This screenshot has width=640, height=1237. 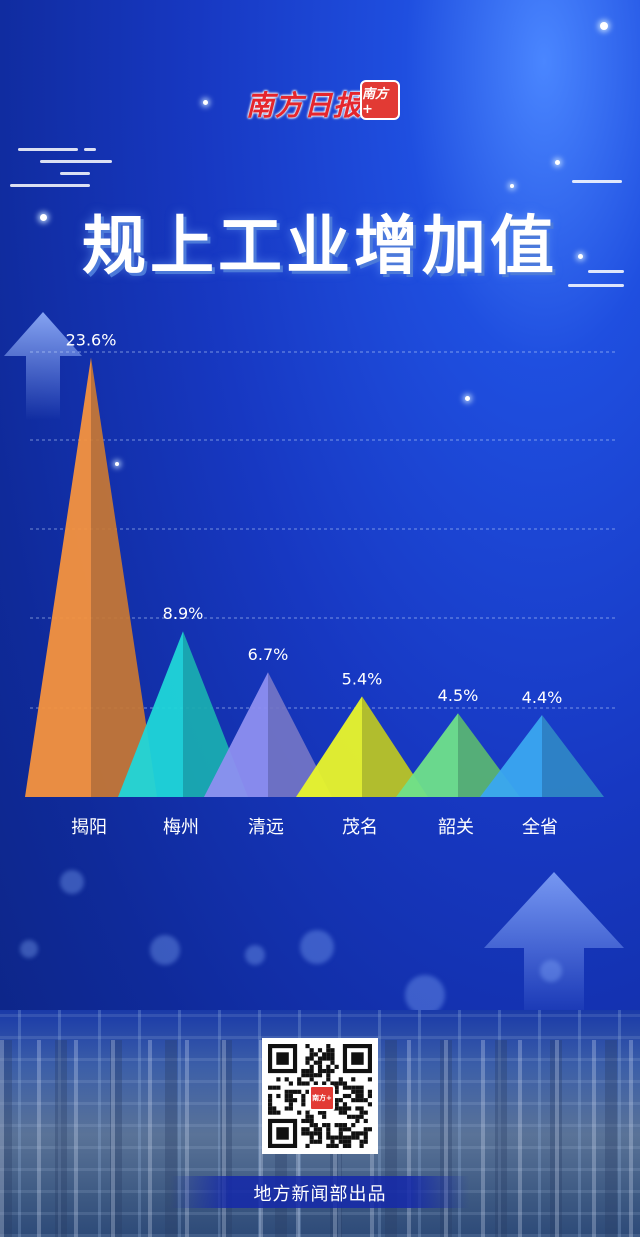 I want to click on data-label: 6.7%, so click(x=268, y=654).